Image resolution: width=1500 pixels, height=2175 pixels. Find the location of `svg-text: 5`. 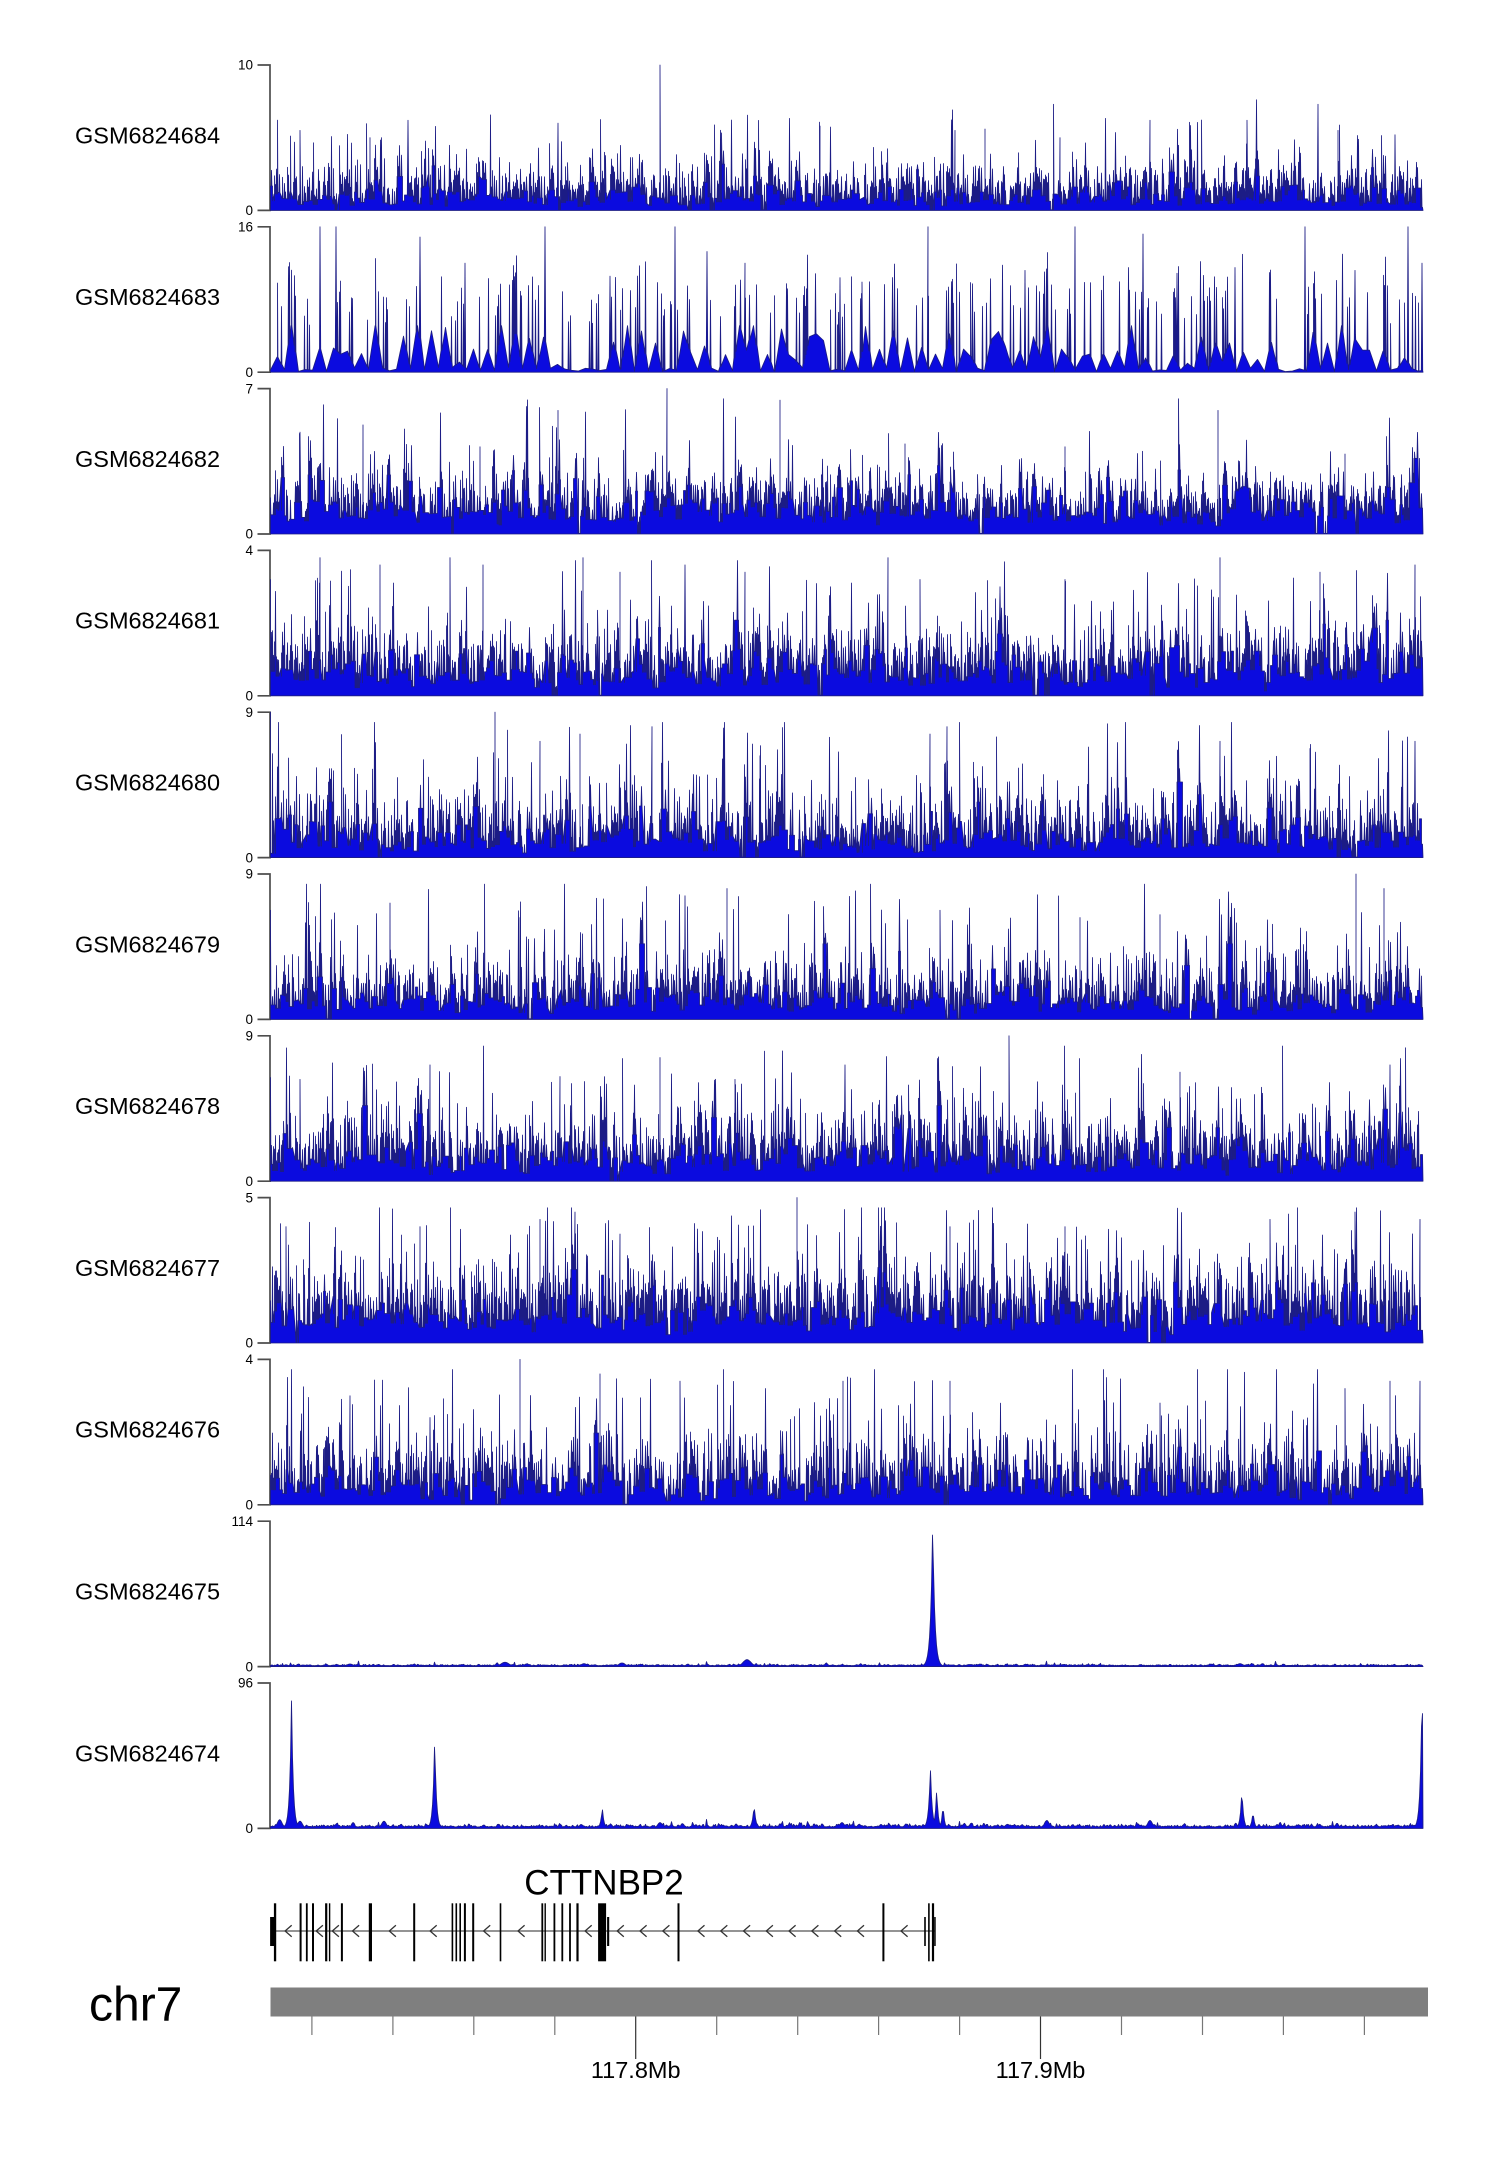

svg-text: 5 is located at coordinates (249, 1197).